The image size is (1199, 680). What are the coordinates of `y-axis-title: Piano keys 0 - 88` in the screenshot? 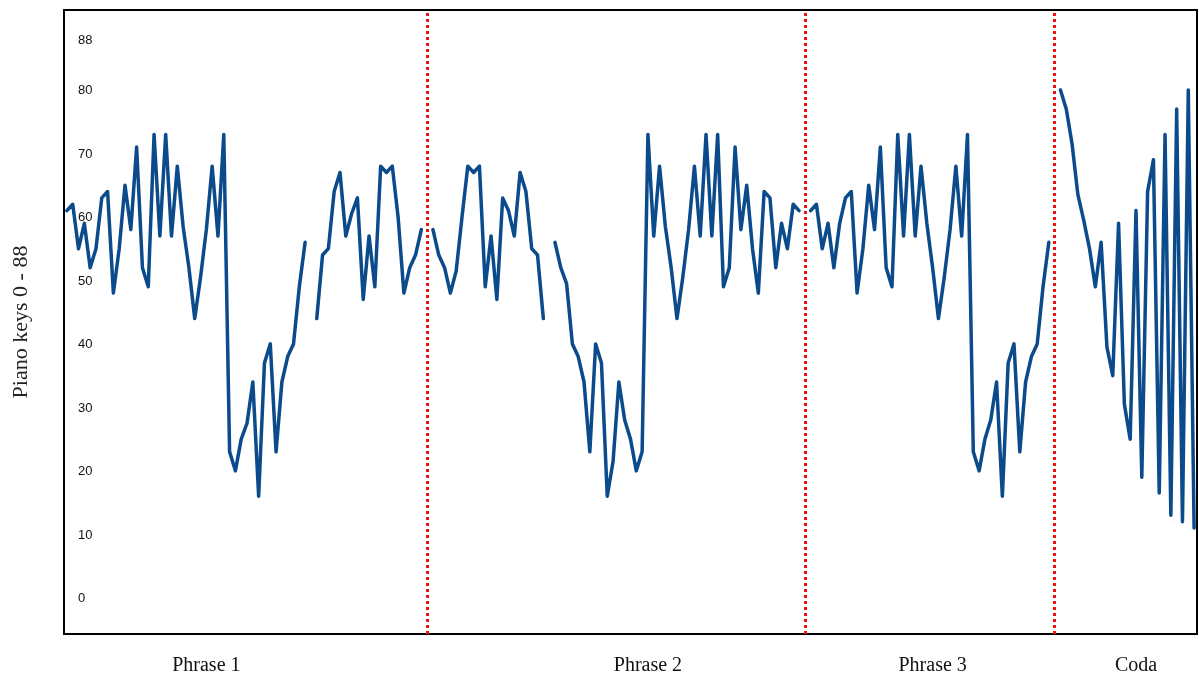 It's located at (19, 322).